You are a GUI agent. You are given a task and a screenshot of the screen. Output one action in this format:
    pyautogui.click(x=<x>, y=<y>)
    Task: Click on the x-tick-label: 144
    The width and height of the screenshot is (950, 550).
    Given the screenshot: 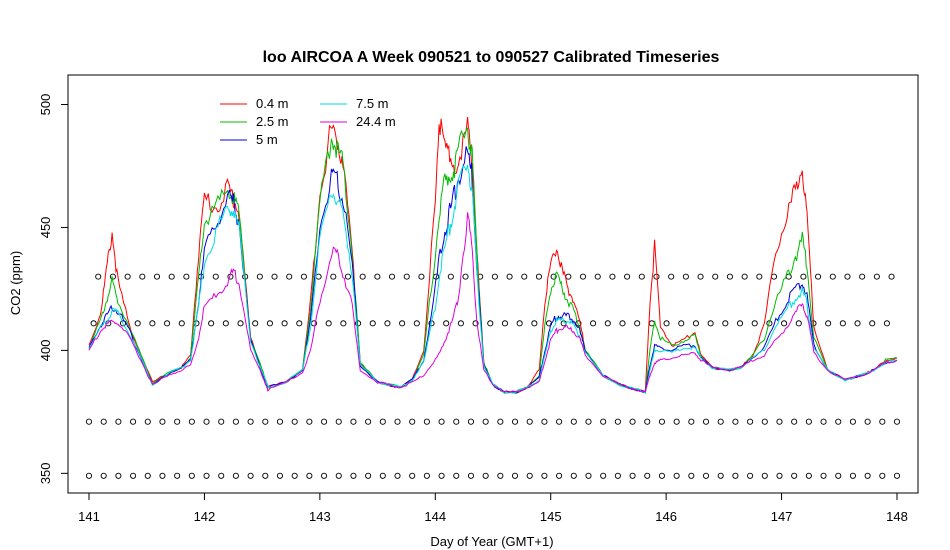 What is the action you would take?
    pyautogui.click(x=435, y=516)
    